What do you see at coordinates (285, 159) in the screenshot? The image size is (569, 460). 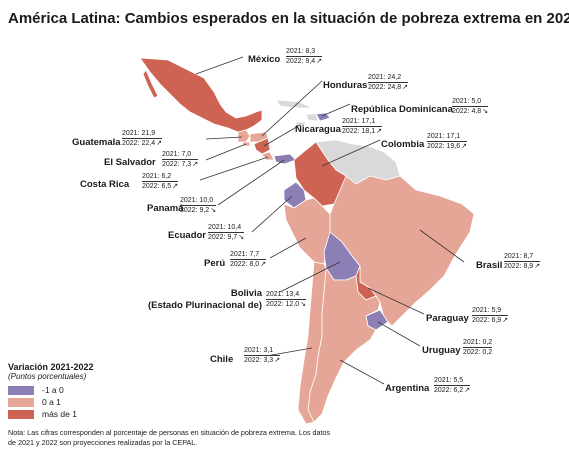 I see `region-panama` at bounding box center [285, 159].